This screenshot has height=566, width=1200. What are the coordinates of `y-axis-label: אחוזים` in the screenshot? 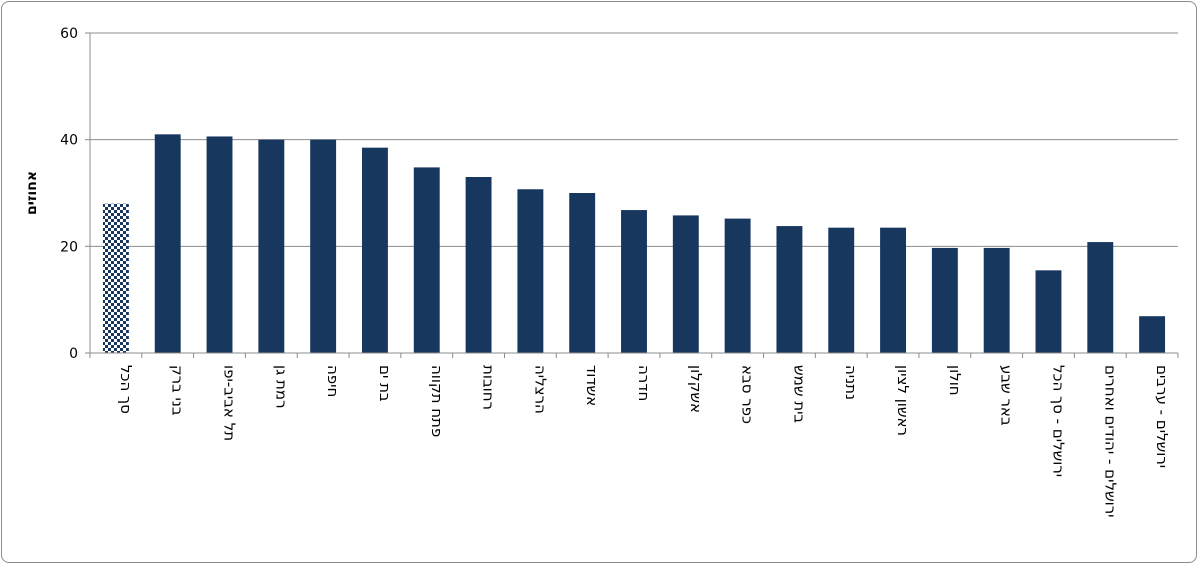 It's located at (32, 193).